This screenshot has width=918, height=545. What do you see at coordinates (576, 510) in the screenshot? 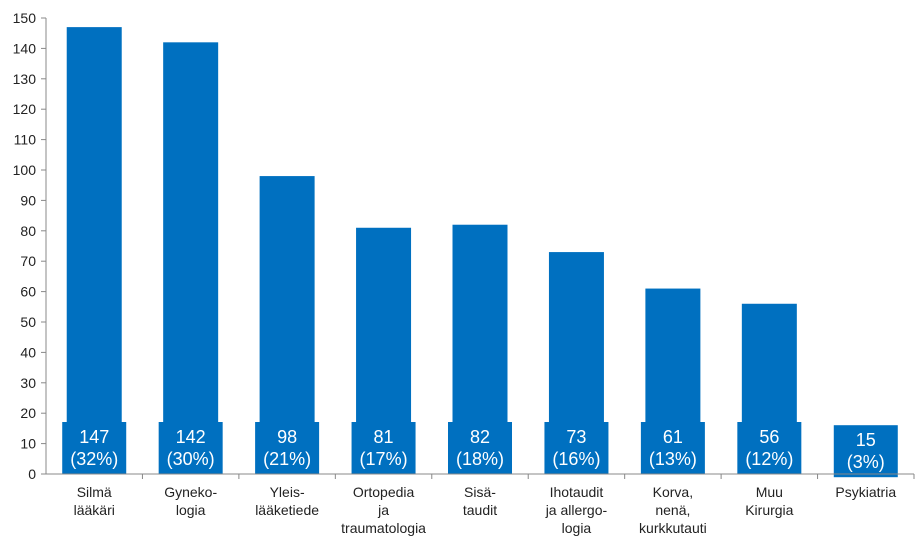
I see `x-tick-label: Ihotaudit ja allergo-logia` at bounding box center [576, 510].